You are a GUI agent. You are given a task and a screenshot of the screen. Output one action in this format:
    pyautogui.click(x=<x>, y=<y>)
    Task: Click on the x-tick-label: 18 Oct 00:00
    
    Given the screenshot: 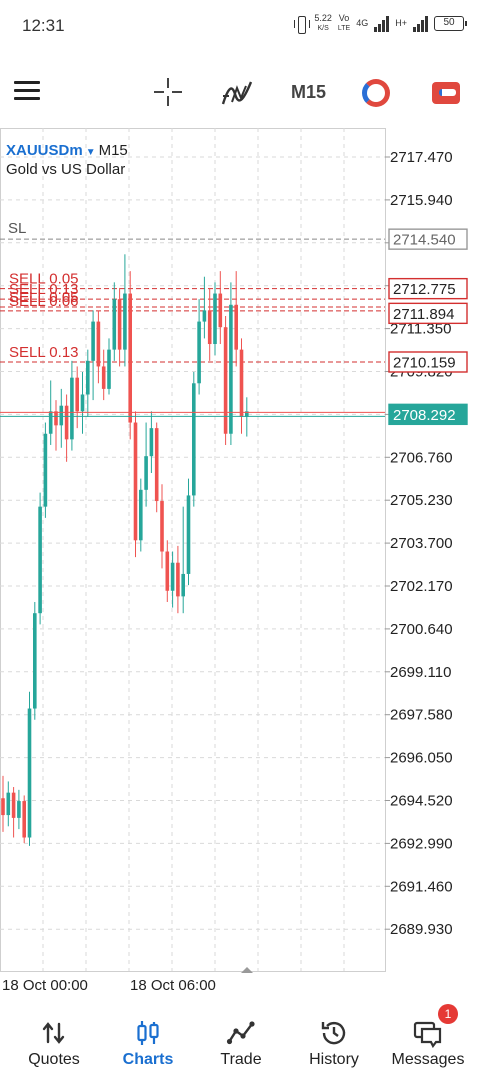 What is the action you would take?
    pyautogui.click(x=45, y=985)
    